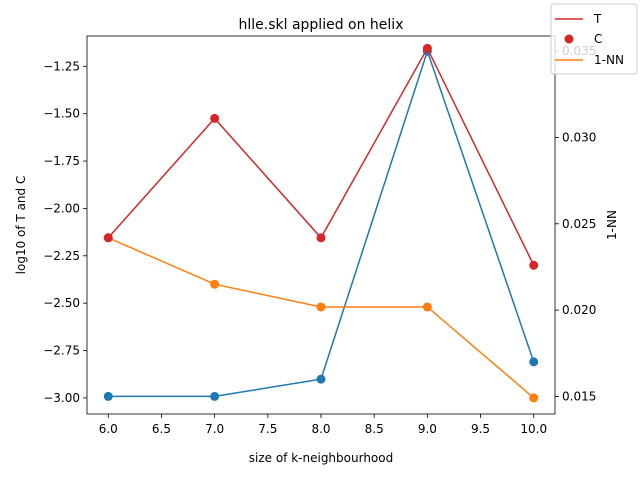 The image size is (640, 480). What do you see at coordinates (320, 429) in the screenshot?
I see `x-tick-label: 8.0` at bounding box center [320, 429].